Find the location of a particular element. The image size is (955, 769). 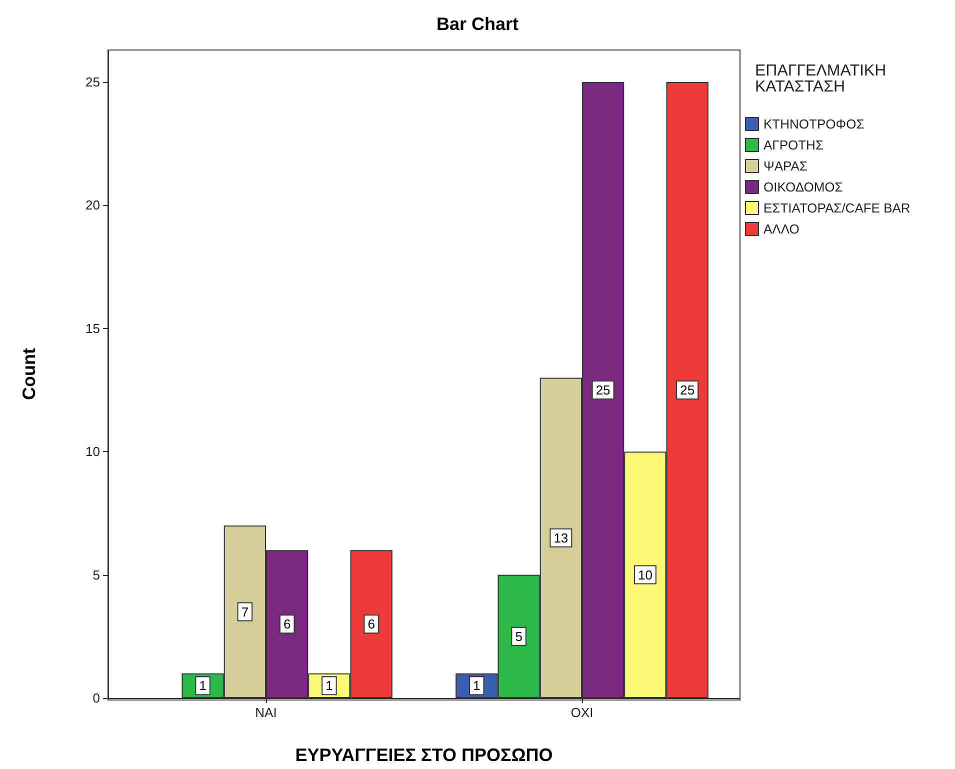

legend-label: ΕΣΤΙΑΤΟΡΑΣ/CAFE BAR is located at coordinates (837, 208).